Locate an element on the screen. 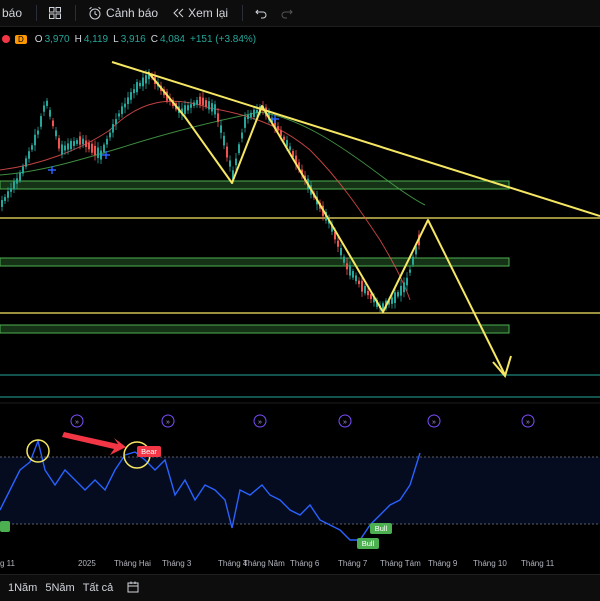 This screenshot has width=600, height=601. range-1y-button: 1Năm is located at coordinates (23, 588).